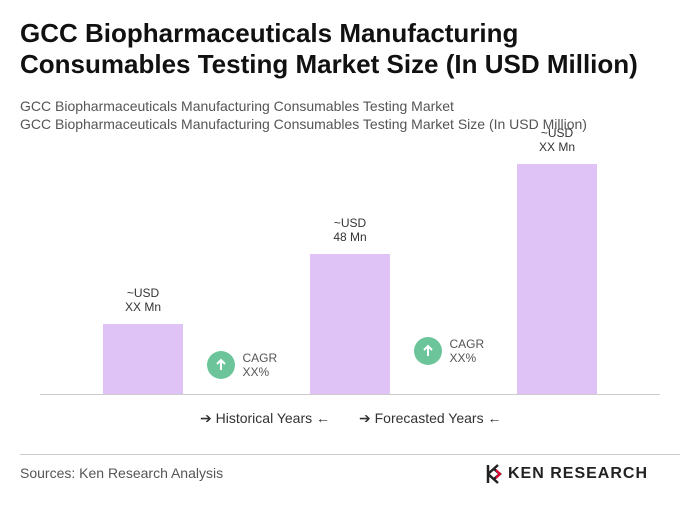  I want to click on period-label: ➔ Forecasted Years ←, so click(430, 418).